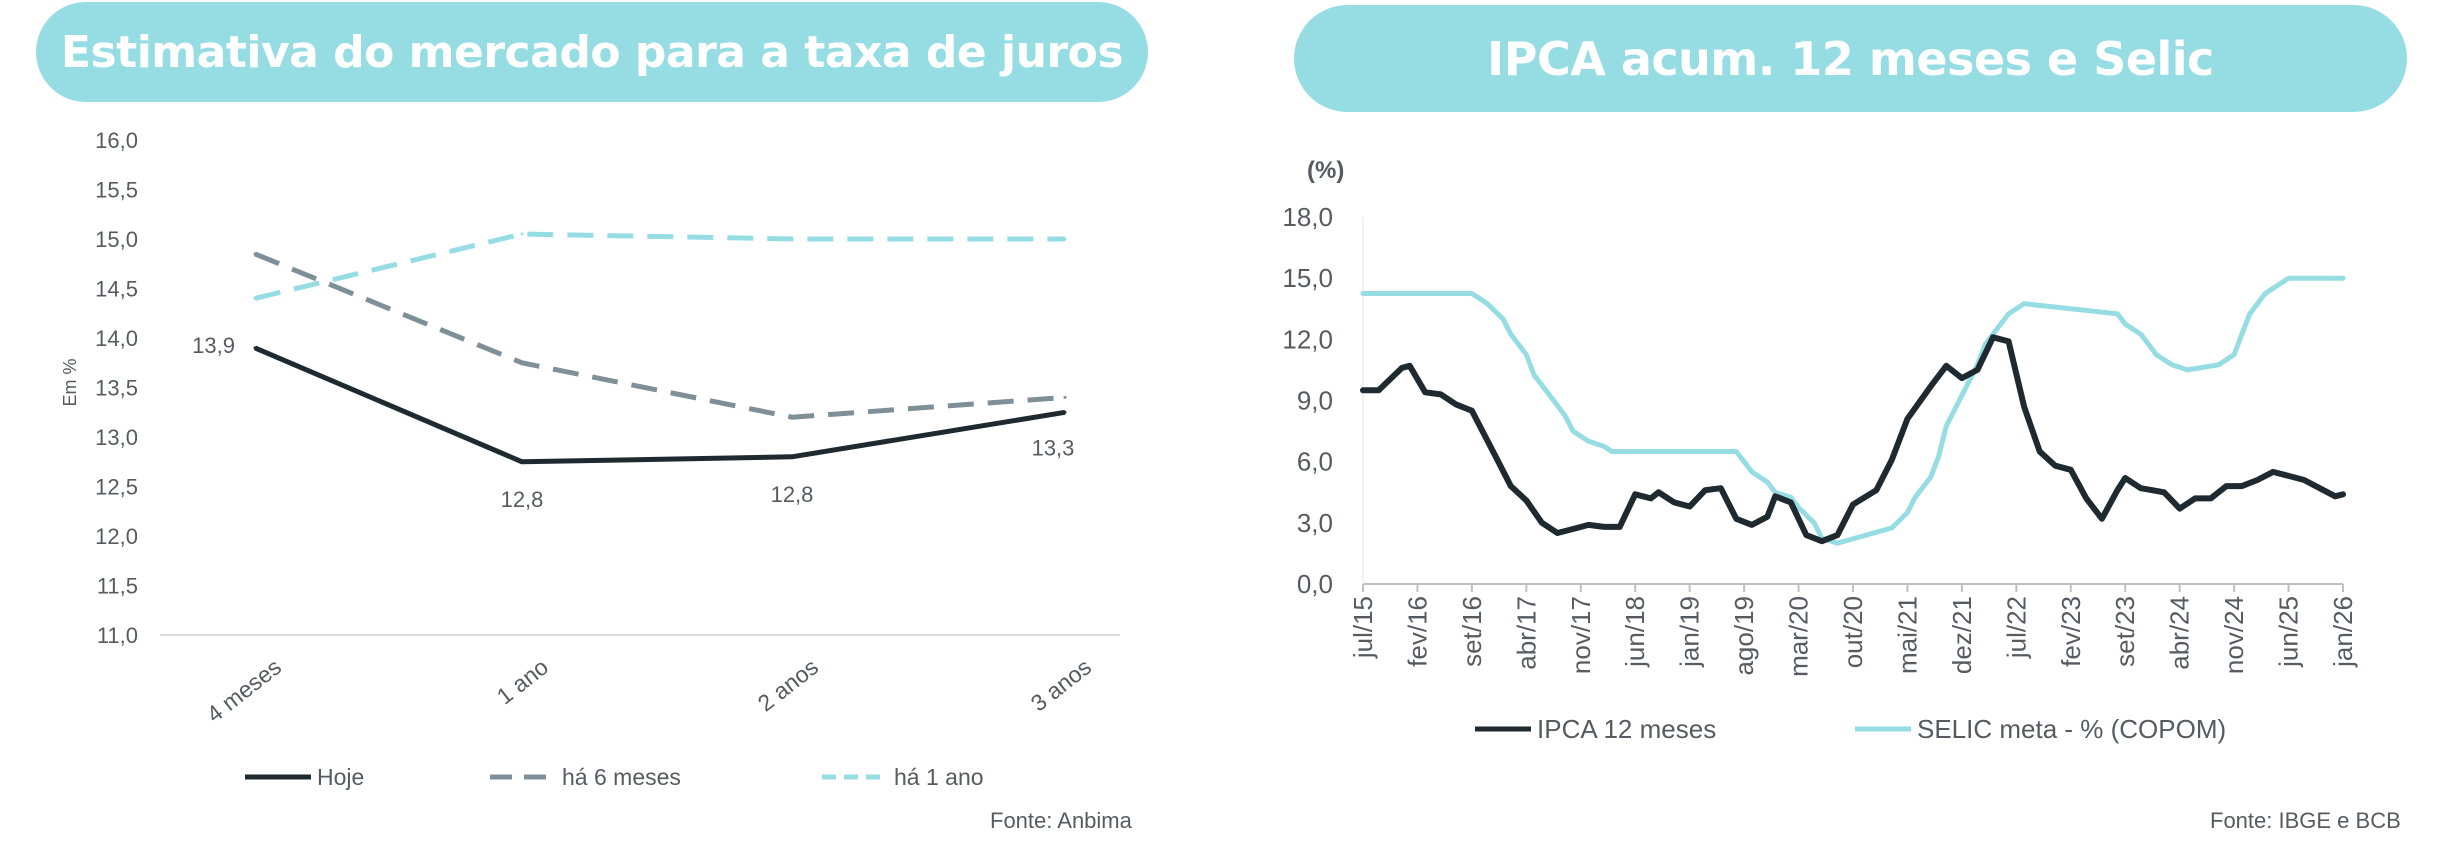 This screenshot has height=853, width=2463. Describe the element at coordinates (2071, 631) in the screenshot. I see `x-tick-label: fev/23` at that location.